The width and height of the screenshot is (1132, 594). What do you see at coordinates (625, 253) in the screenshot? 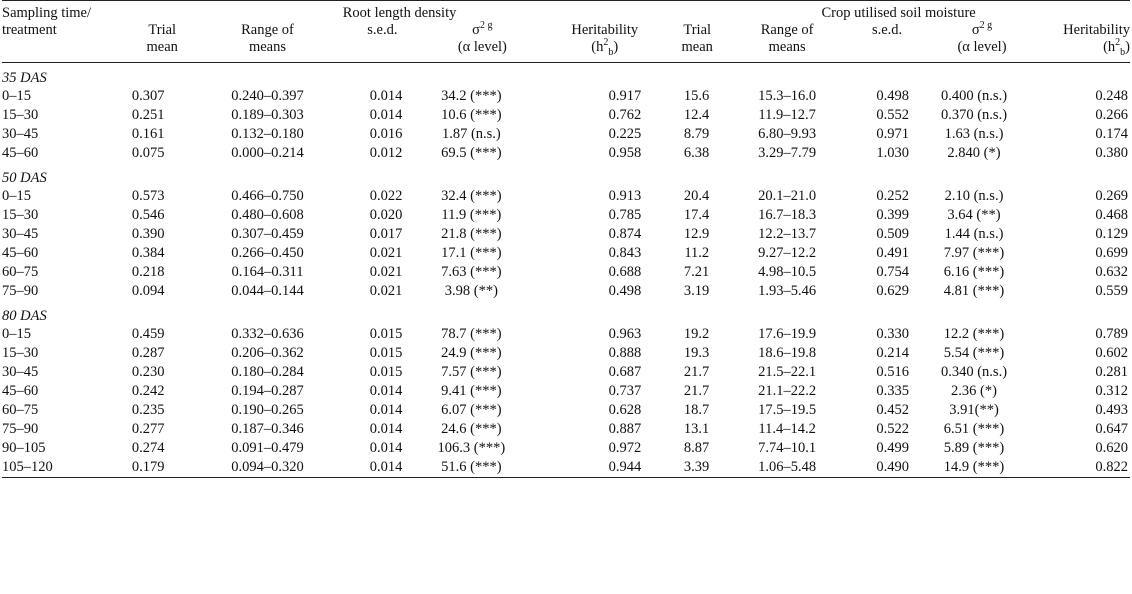
I see `table-cell: 0.843` at bounding box center [625, 253].